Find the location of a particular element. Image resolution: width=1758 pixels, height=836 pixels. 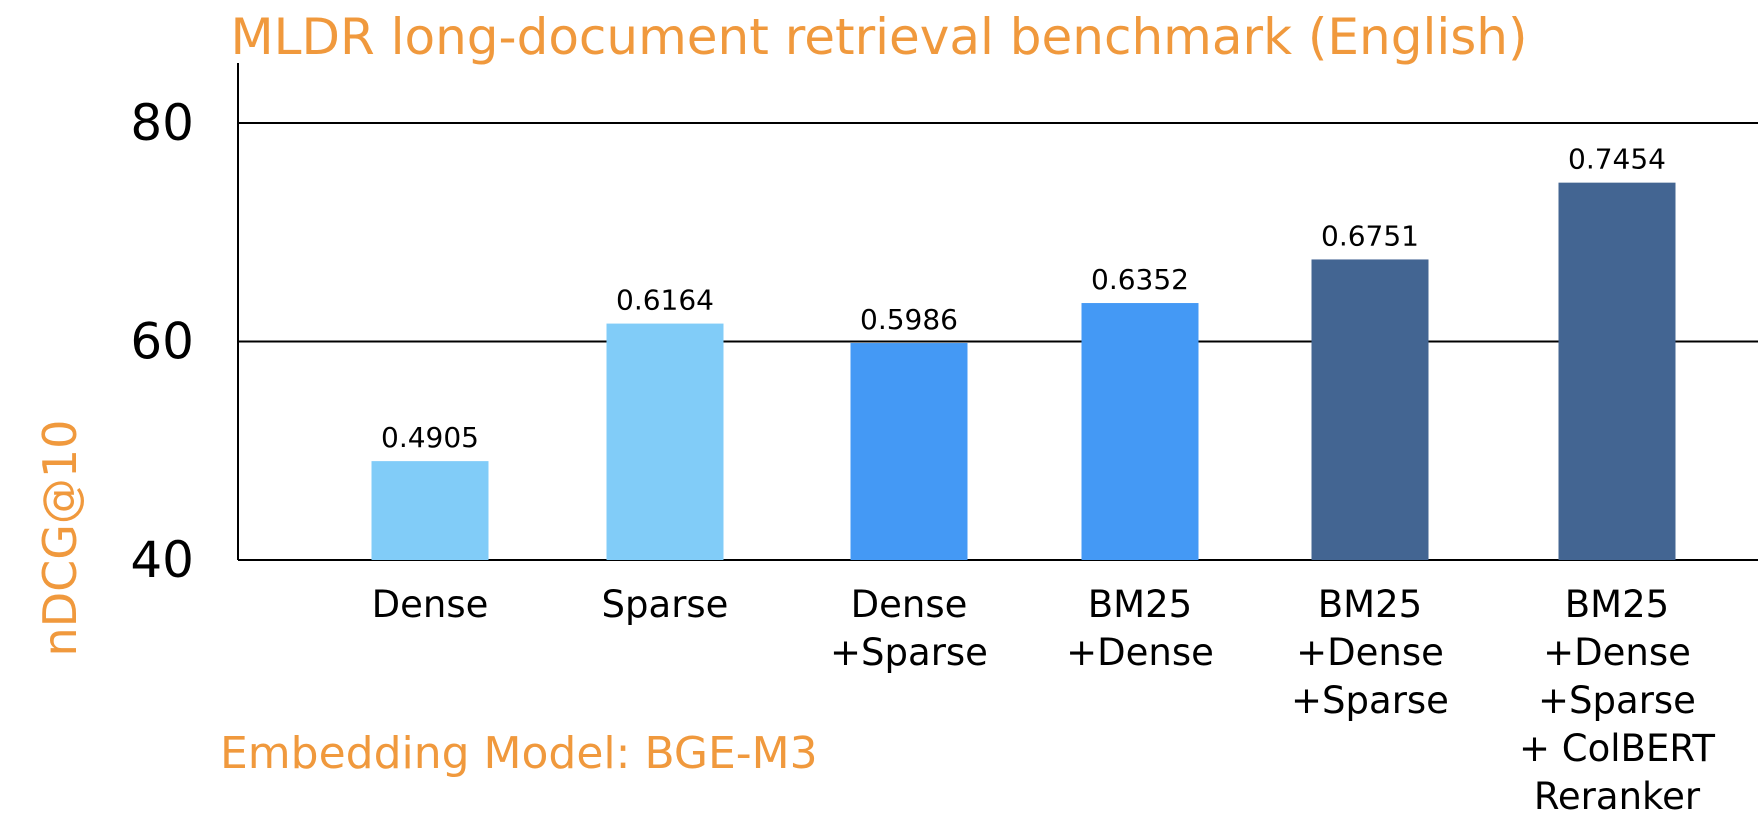

x-tick-label-3-1: +Dense is located at coordinates (1140, 652).